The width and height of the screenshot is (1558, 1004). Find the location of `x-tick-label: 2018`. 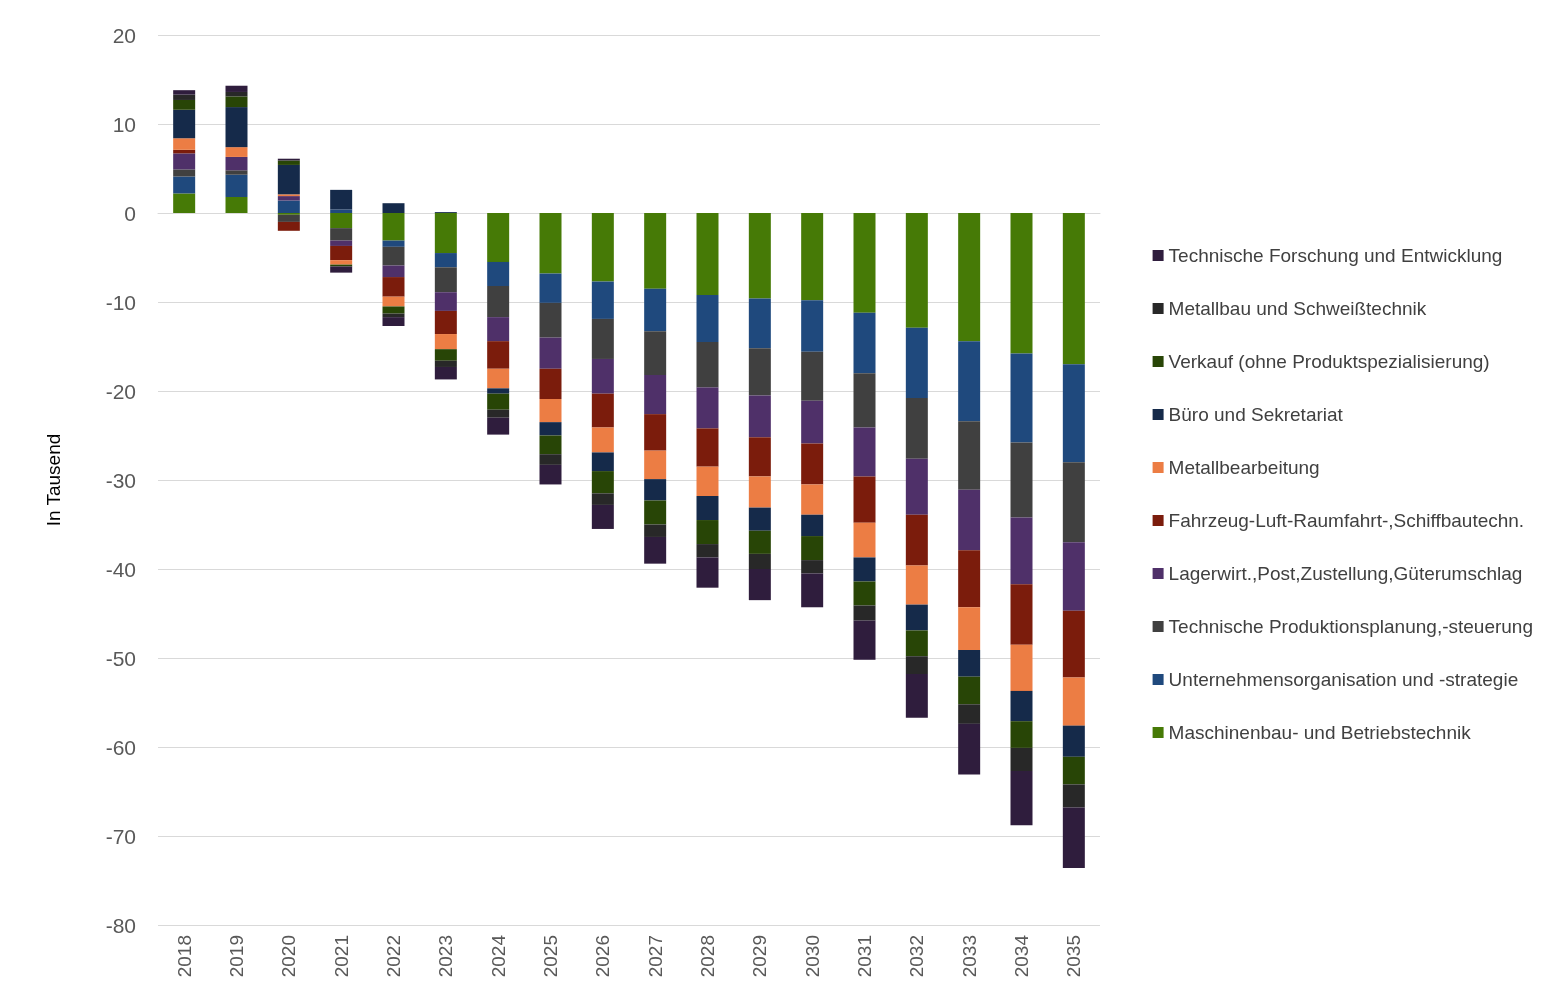

x-tick-label: 2018 is located at coordinates (184, 956).